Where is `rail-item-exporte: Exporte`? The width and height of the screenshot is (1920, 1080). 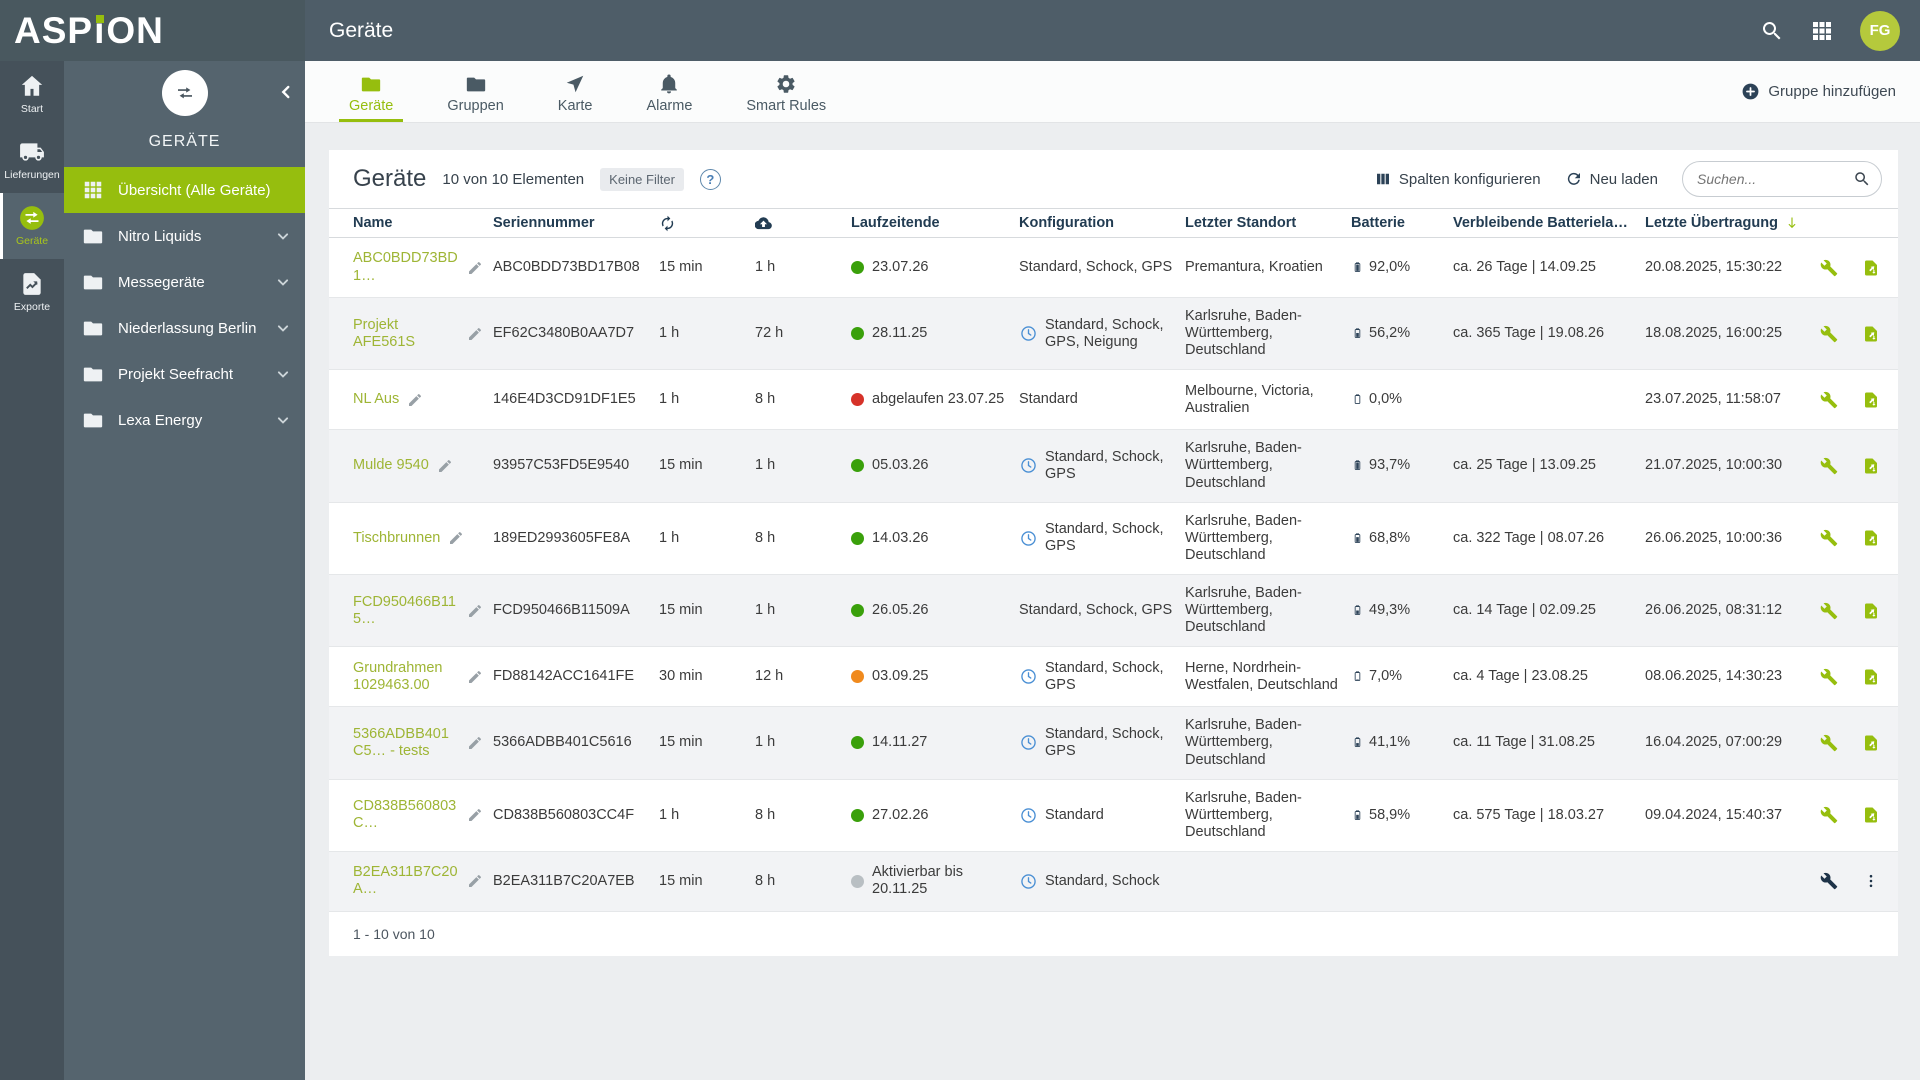
rail-item-exporte: Exporte is located at coordinates (32, 292).